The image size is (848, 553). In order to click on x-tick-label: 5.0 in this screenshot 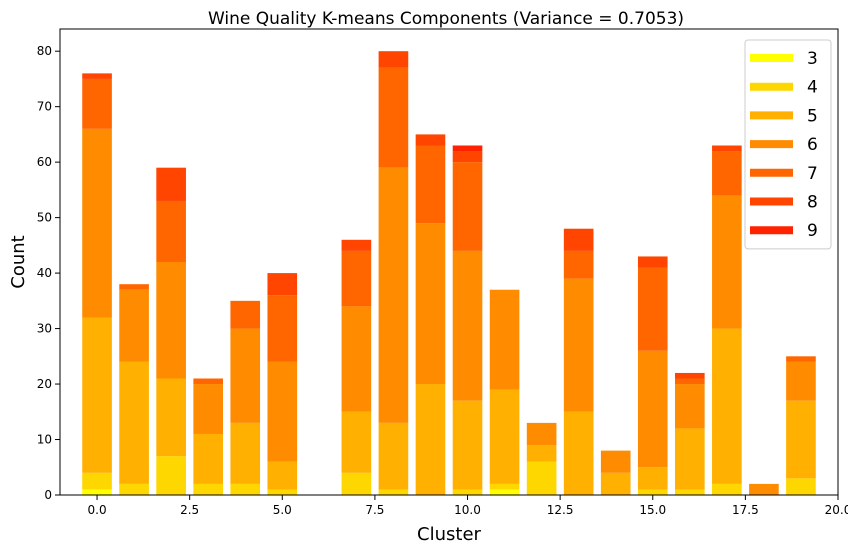, I will do `click(282, 510)`.